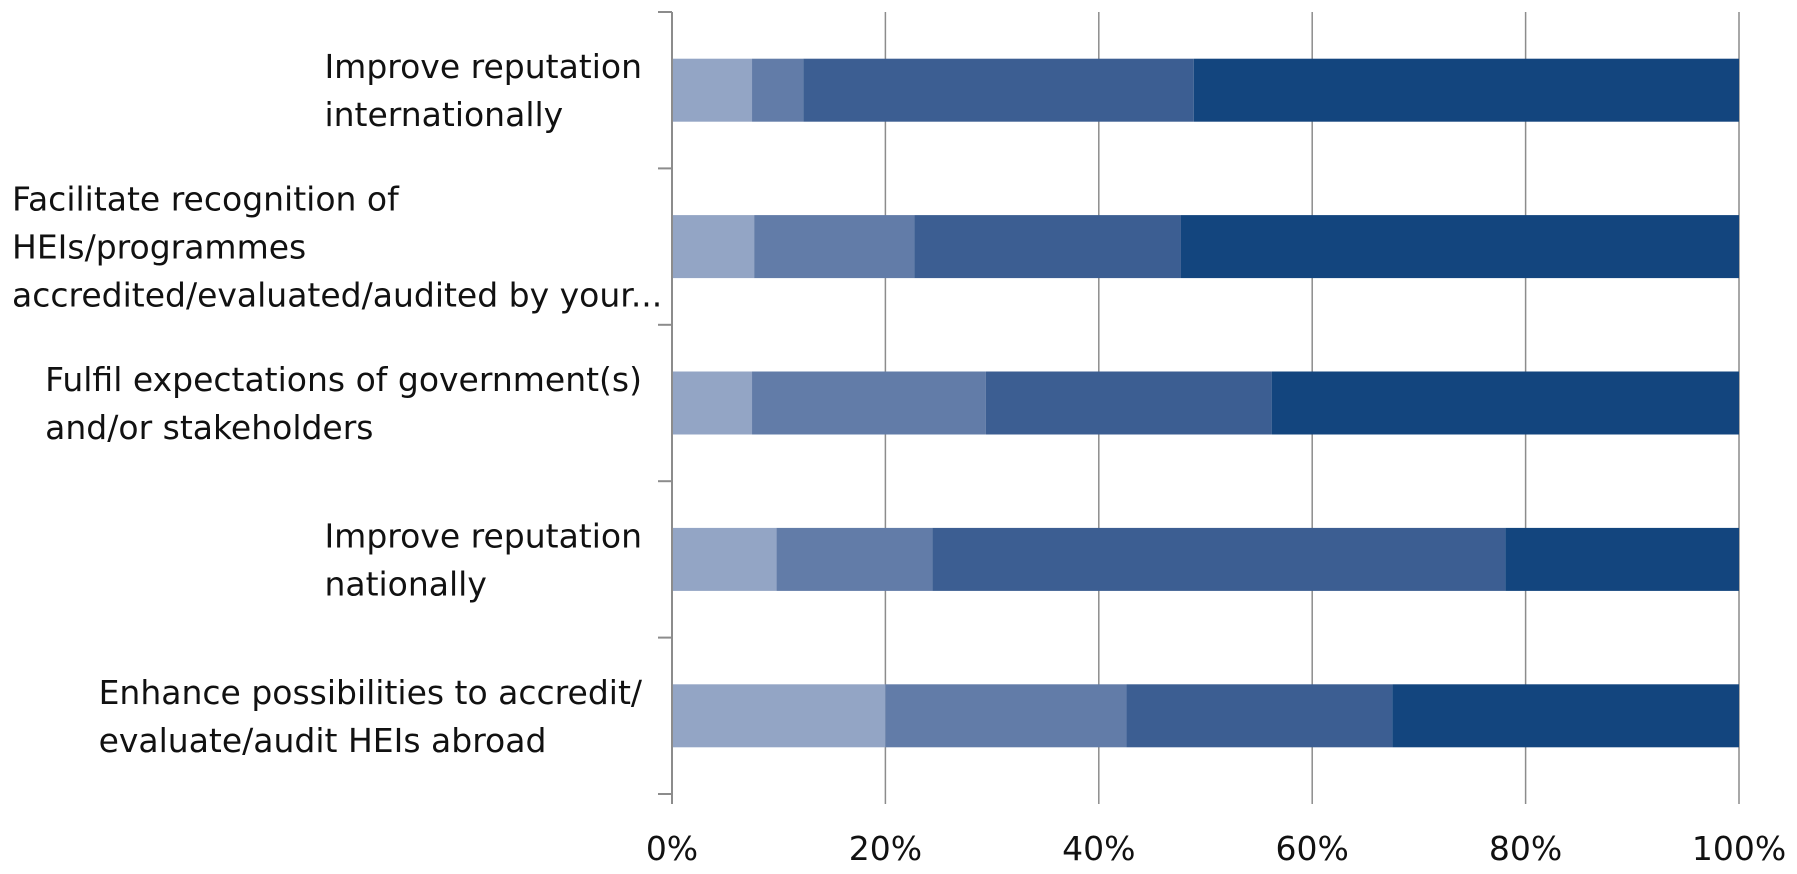 The width and height of the screenshot is (1797, 874). Describe the element at coordinates (323, 740) in the screenshot. I see `category-label-line: evaluate/audit HEIs abroad` at that location.